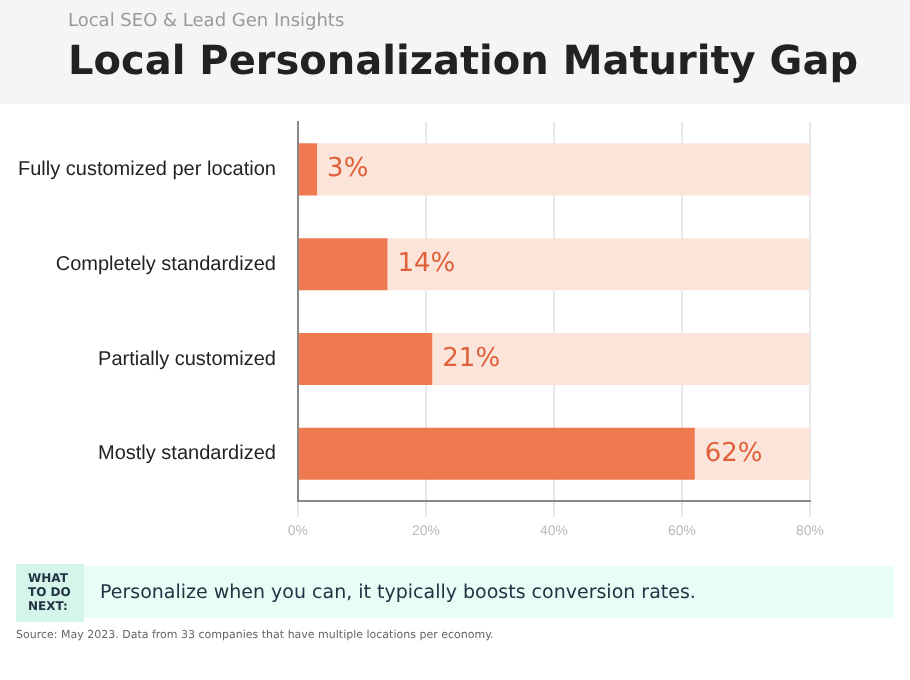 This screenshot has height=680, width=910. I want to click on data-label: 62%, so click(733, 453).